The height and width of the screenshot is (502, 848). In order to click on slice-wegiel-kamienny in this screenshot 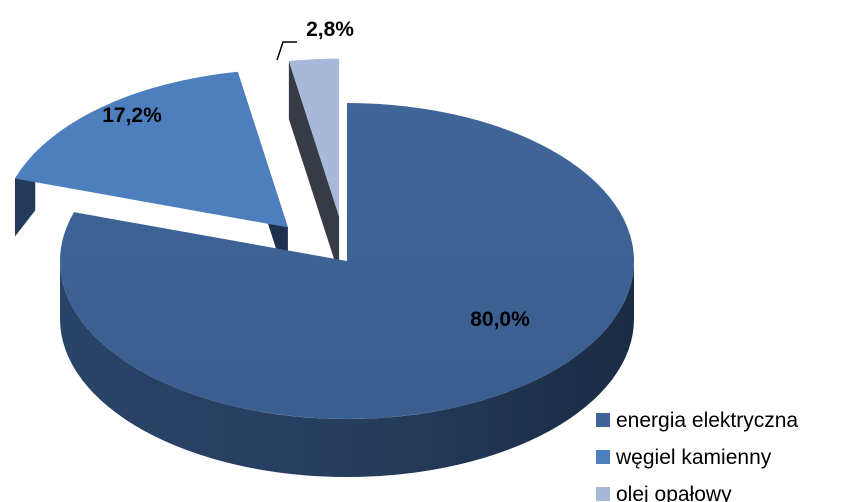, I will do `click(151, 178)`.